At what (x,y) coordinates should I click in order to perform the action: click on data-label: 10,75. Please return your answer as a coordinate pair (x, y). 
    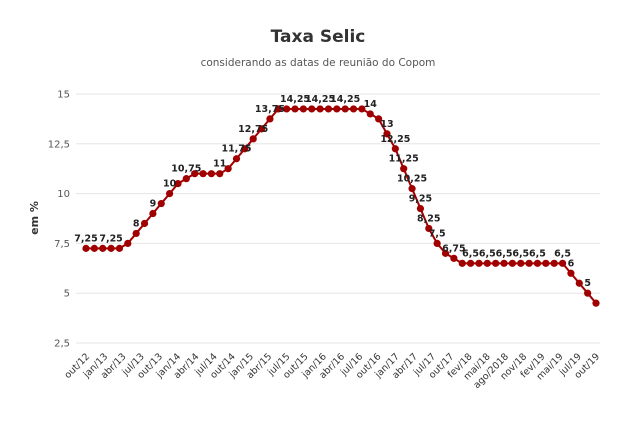
    Looking at the image, I should click on (186, 169).